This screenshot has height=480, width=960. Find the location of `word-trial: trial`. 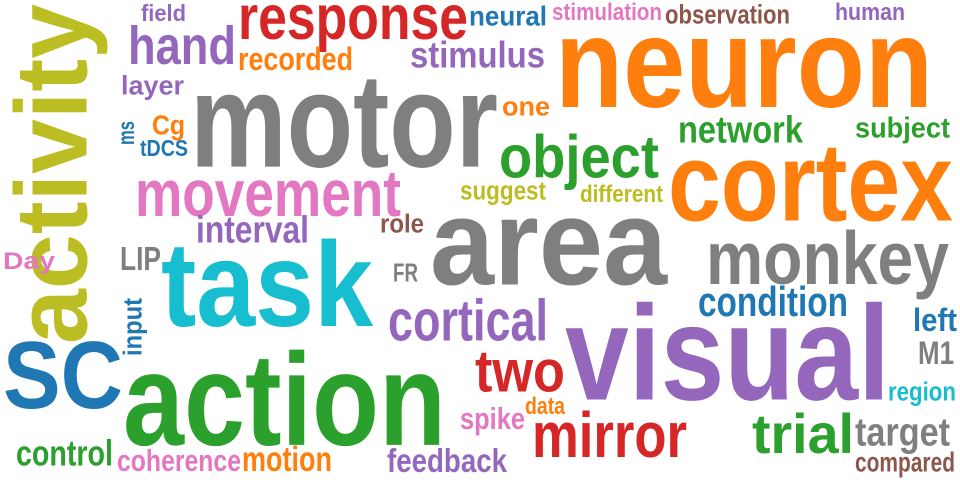

word-trial: trial is located at coordinates (803, 434).